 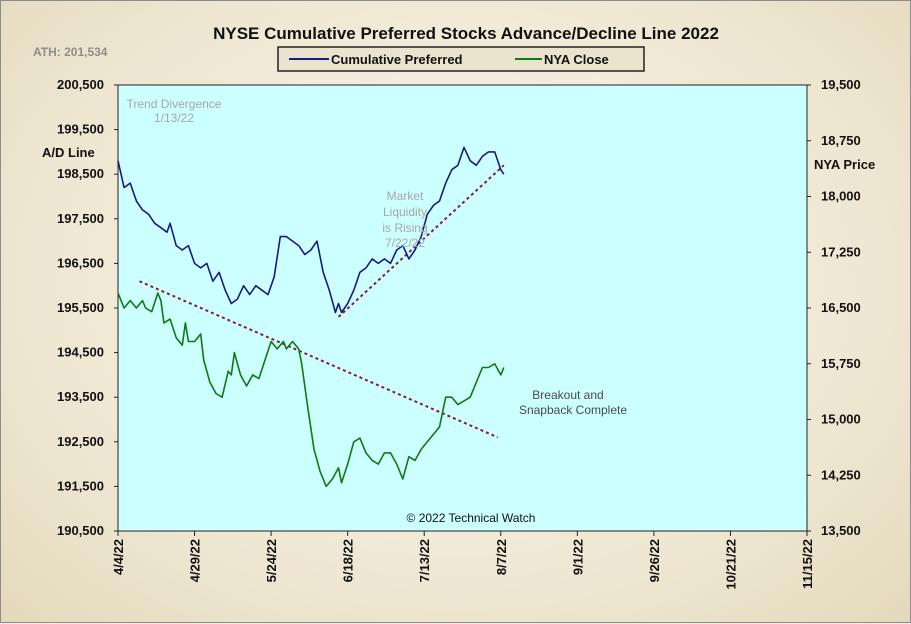 I want to click on left-tick-label: 193,500, so click(x=80, y=396).